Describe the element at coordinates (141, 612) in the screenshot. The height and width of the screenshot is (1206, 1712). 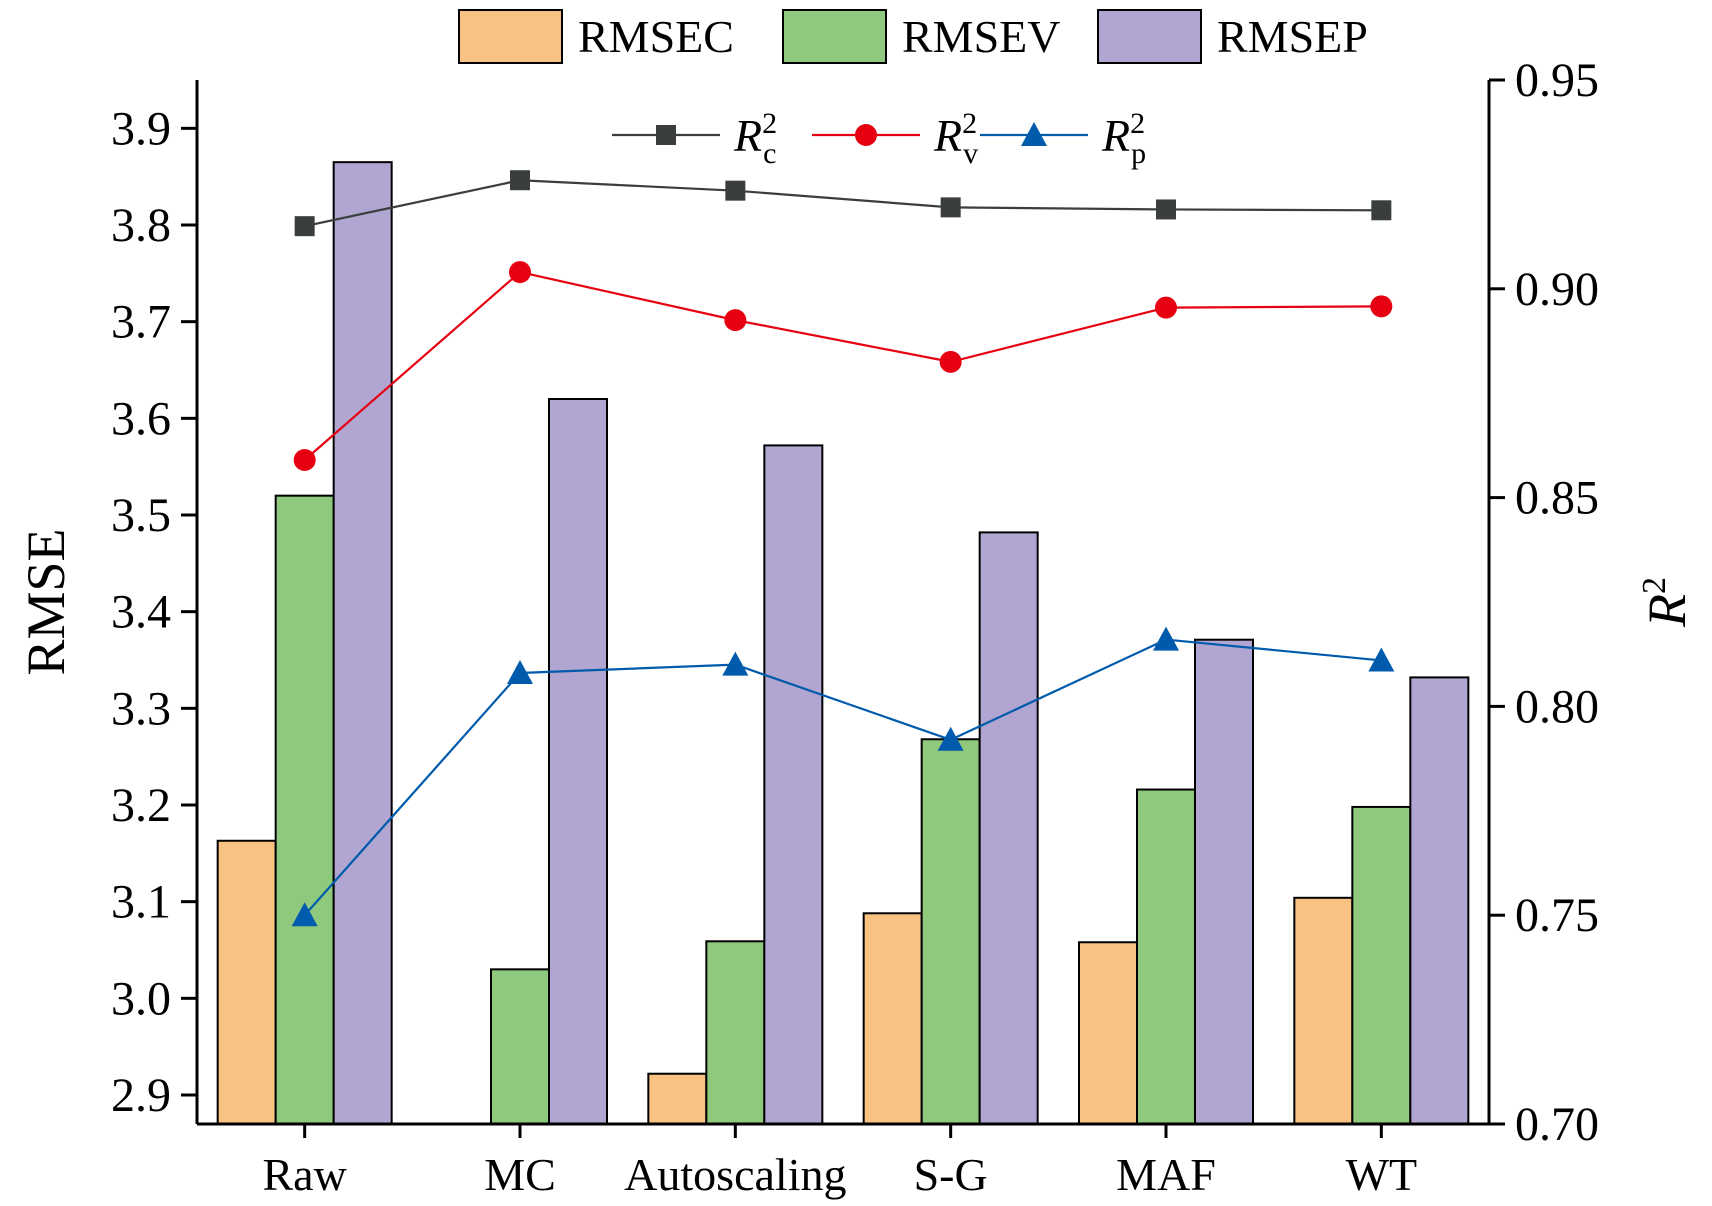
I see `y-tick-label: 3.4` at that location.